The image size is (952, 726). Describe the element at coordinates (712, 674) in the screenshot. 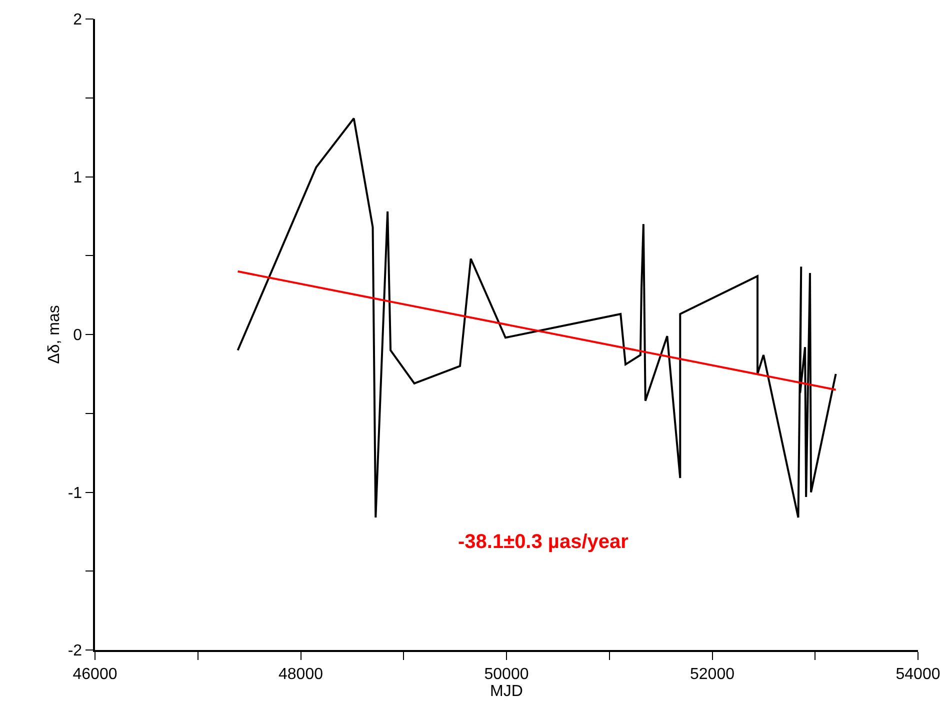

I see `x-tick-label: 52000` at that location.